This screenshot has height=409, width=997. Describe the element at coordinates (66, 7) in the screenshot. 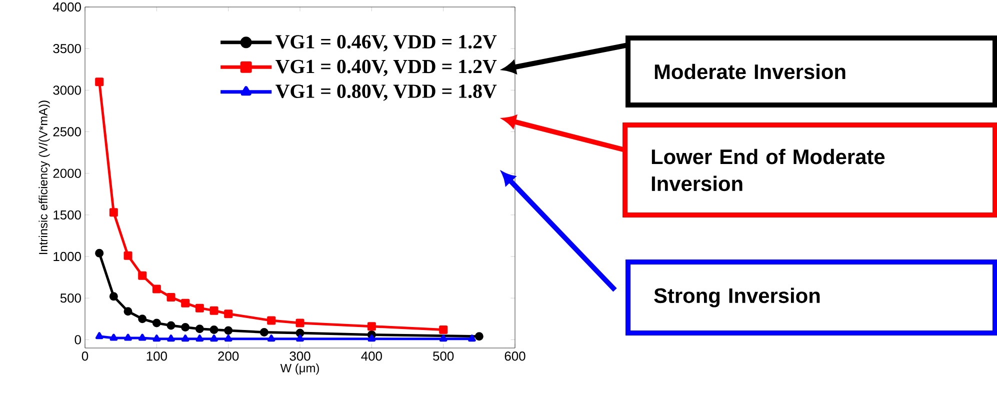

I see `y-tick-label: 4000` at that location.